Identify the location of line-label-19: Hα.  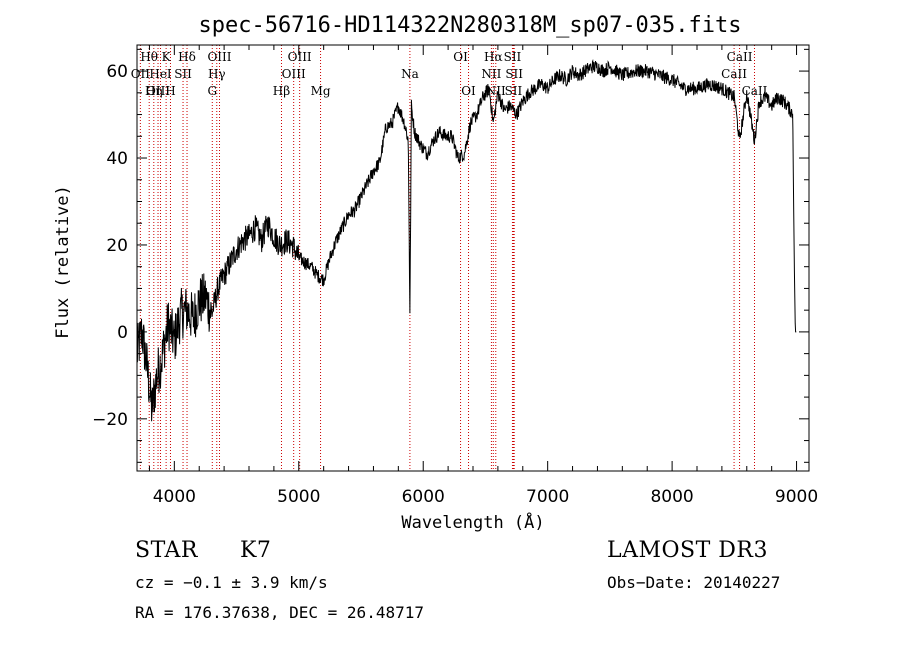
(493, 57).